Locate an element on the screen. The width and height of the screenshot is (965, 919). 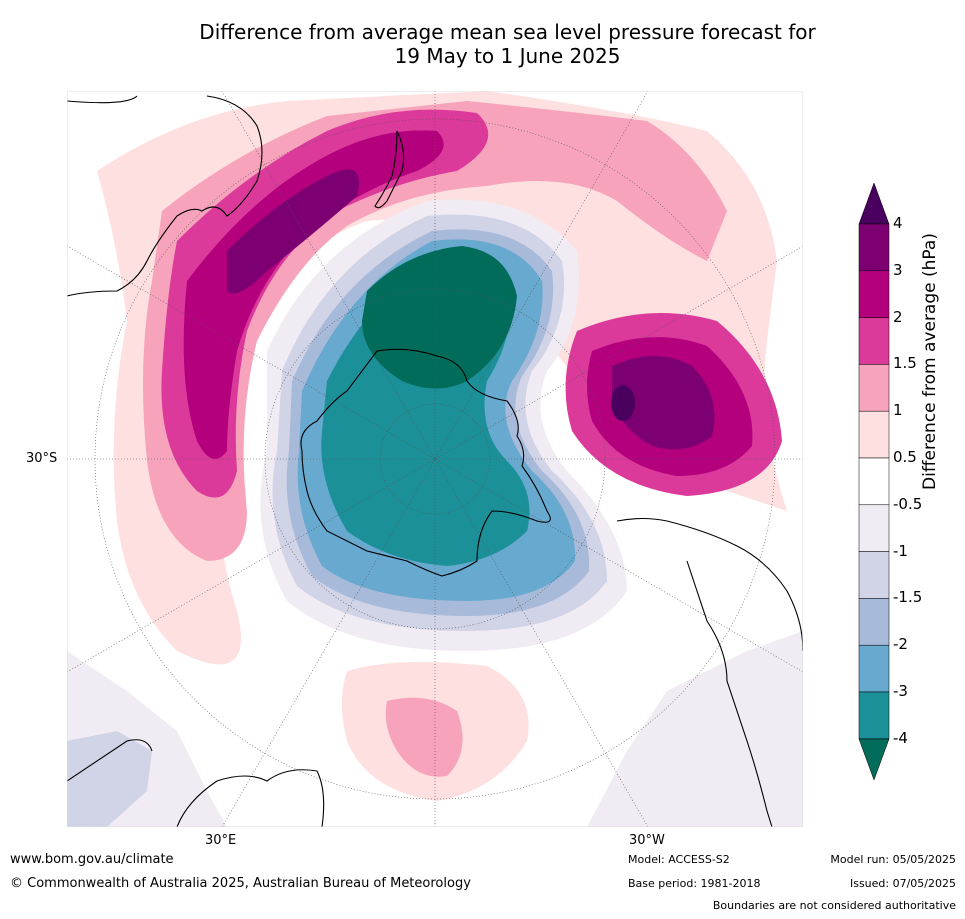
issued-date: Issued: 07/05/2025 is located at coordinates (902, 883).